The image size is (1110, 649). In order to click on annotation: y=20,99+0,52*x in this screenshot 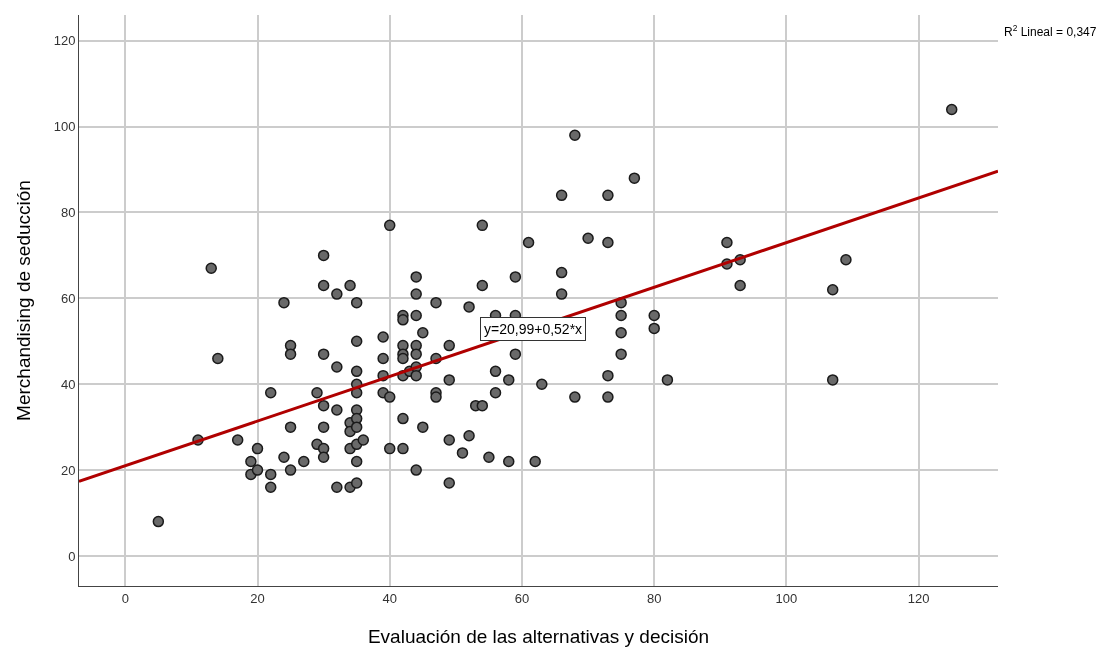, I will do `click(533, 329)`.